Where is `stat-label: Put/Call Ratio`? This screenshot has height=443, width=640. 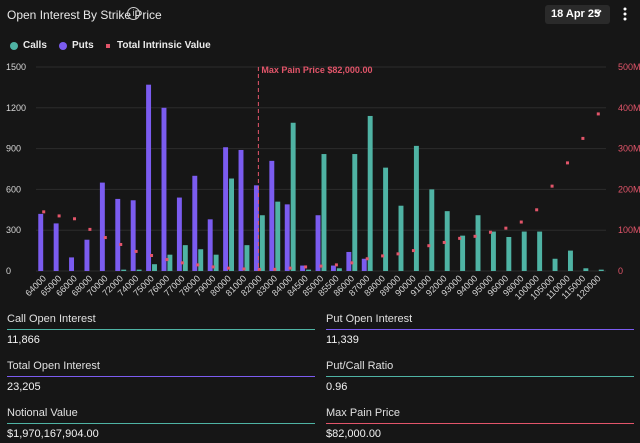
stat-label: Put/Call Ratio is located at coordinates (360, 366).